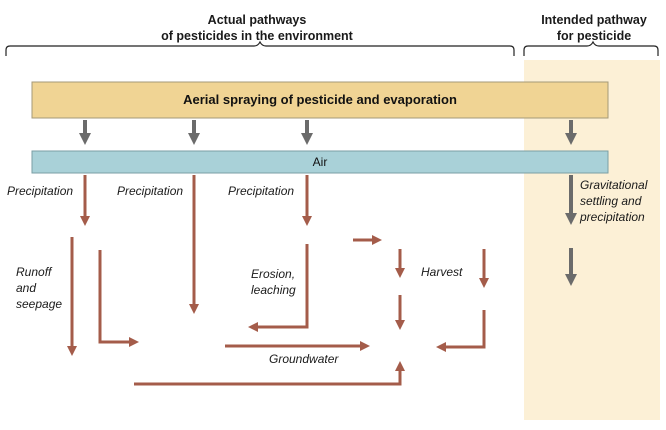 Image resolution: width=666 pixels, height=430 pixels. What do you see at coordinates (591, 48) in the screenshot?
I see `intended-pathway-brace` at bounding box center [591, 48].